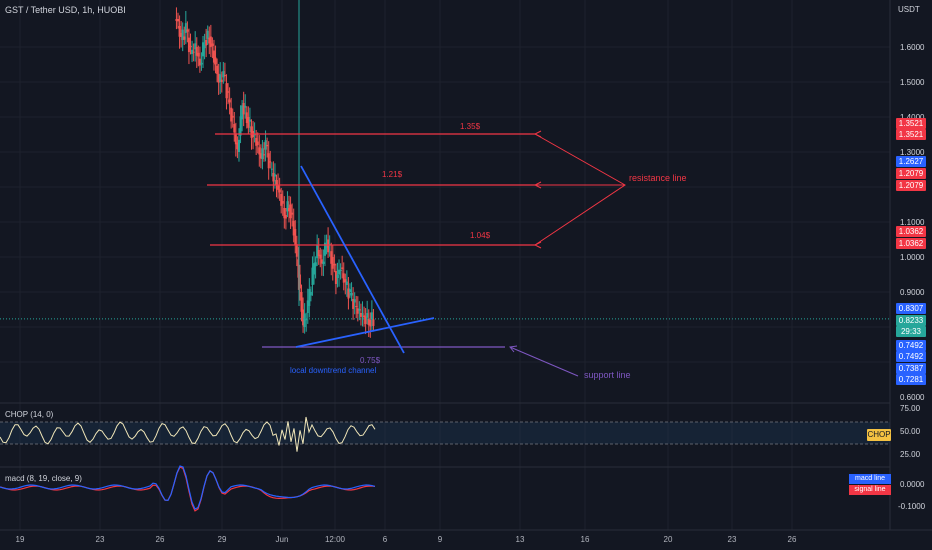 The height and width of the screenshot is (550, 932). Describe the element at coordinates (385, 539) in the screenshot. I see `date-axis-tick: 6` at that location.